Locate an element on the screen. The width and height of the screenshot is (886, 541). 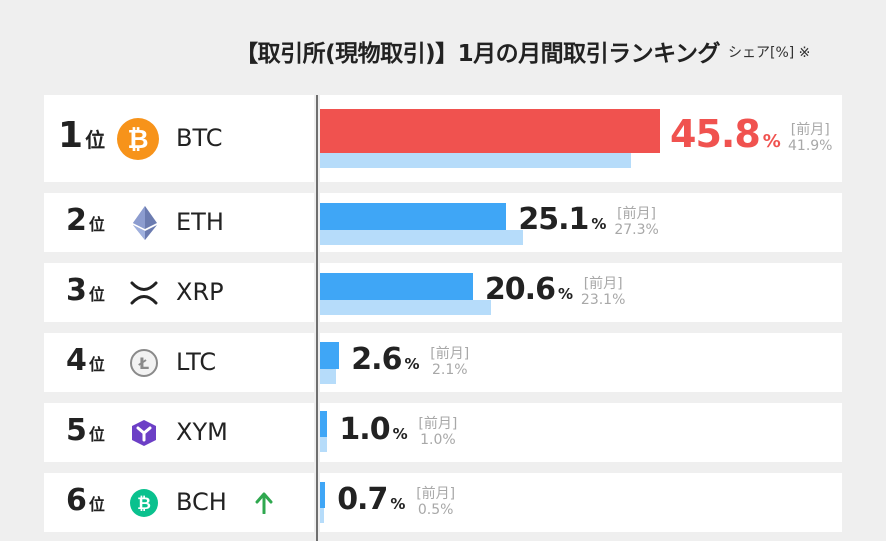
value-number: 25.1 is located at coordinates (553, 219).